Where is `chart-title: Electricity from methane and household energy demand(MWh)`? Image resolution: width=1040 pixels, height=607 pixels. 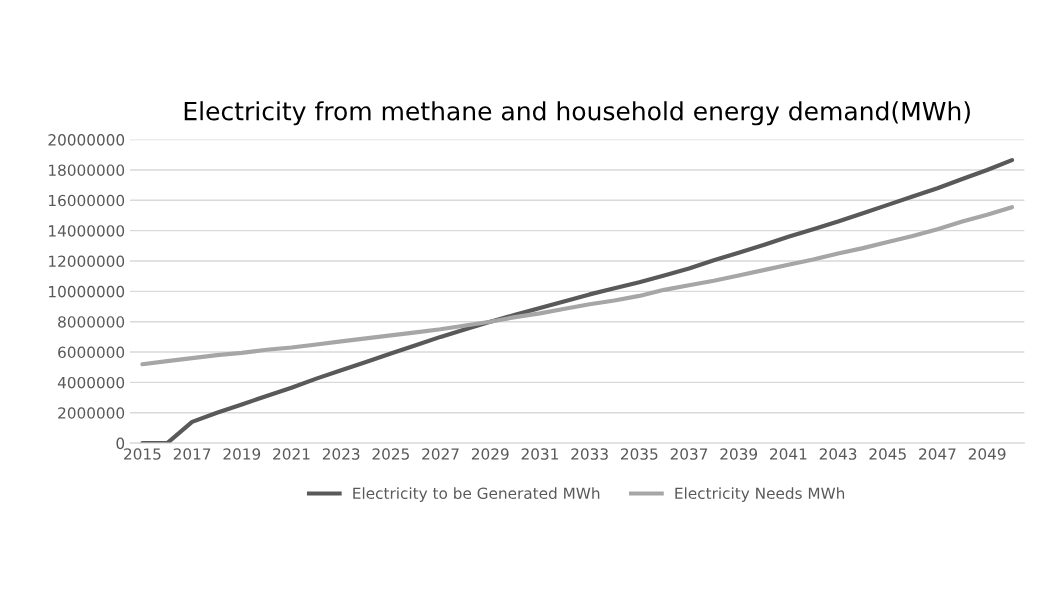
chart-title: Electricity from methane and household energy demand(MWh) is located at coordinates (577, 113).